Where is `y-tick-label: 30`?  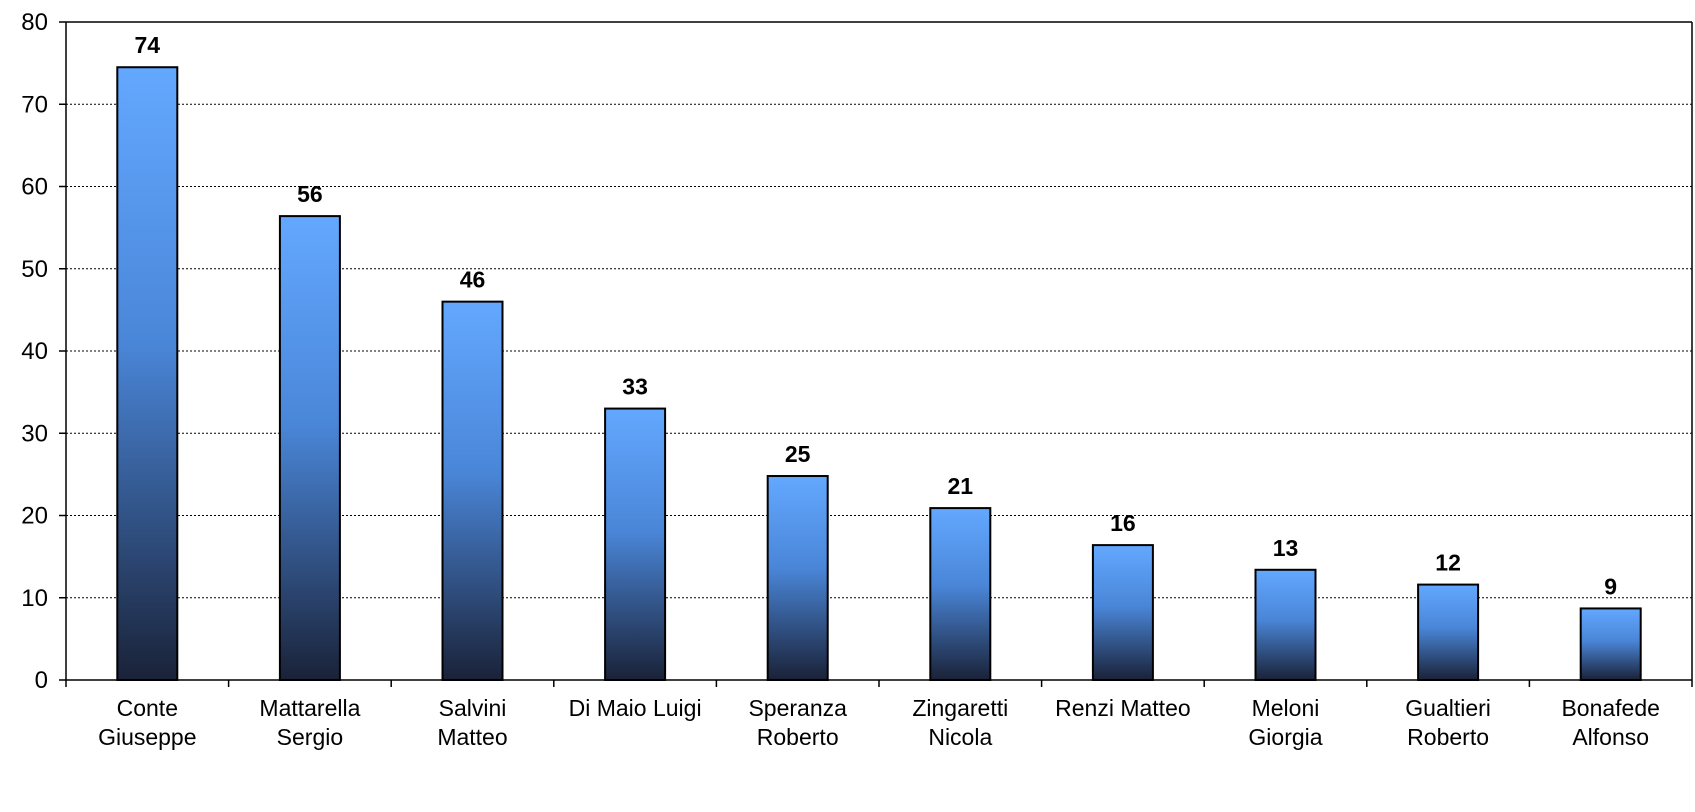
y-tick-label: 30 is located at coordinates (34, 433).